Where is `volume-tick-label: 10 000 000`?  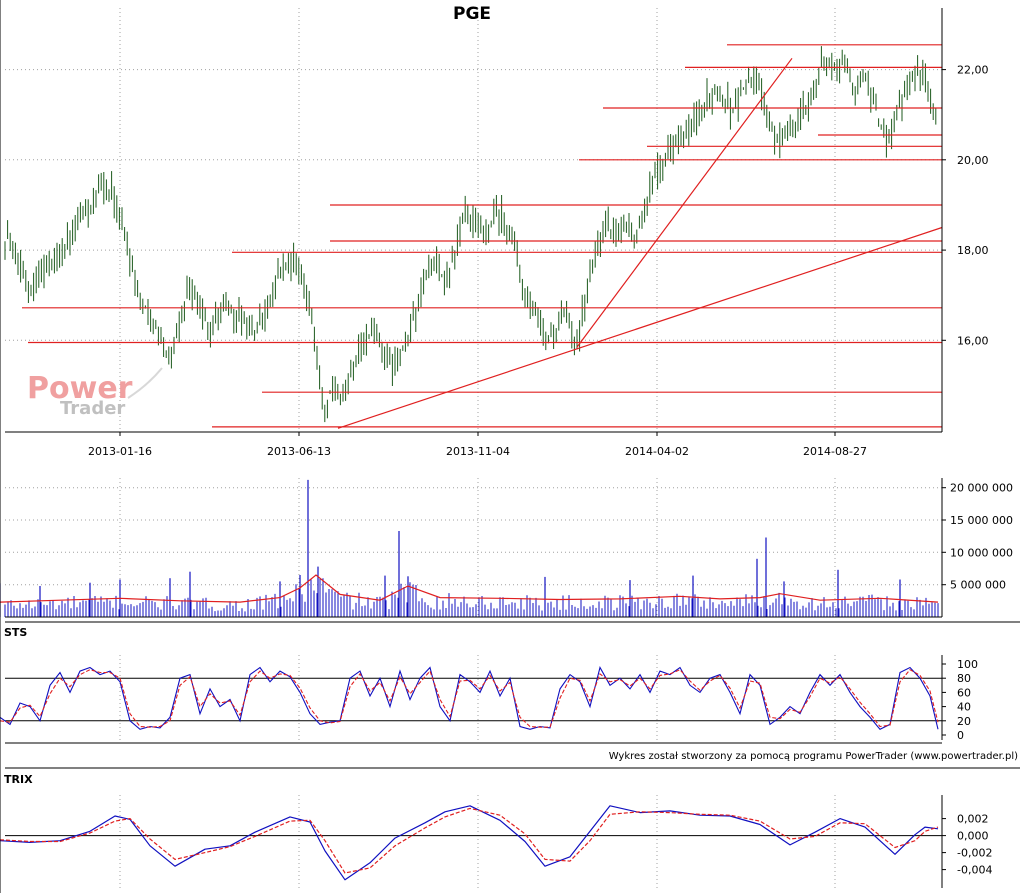 volume-tick-label: 10 000 000 is located at coordinates (981, 552).